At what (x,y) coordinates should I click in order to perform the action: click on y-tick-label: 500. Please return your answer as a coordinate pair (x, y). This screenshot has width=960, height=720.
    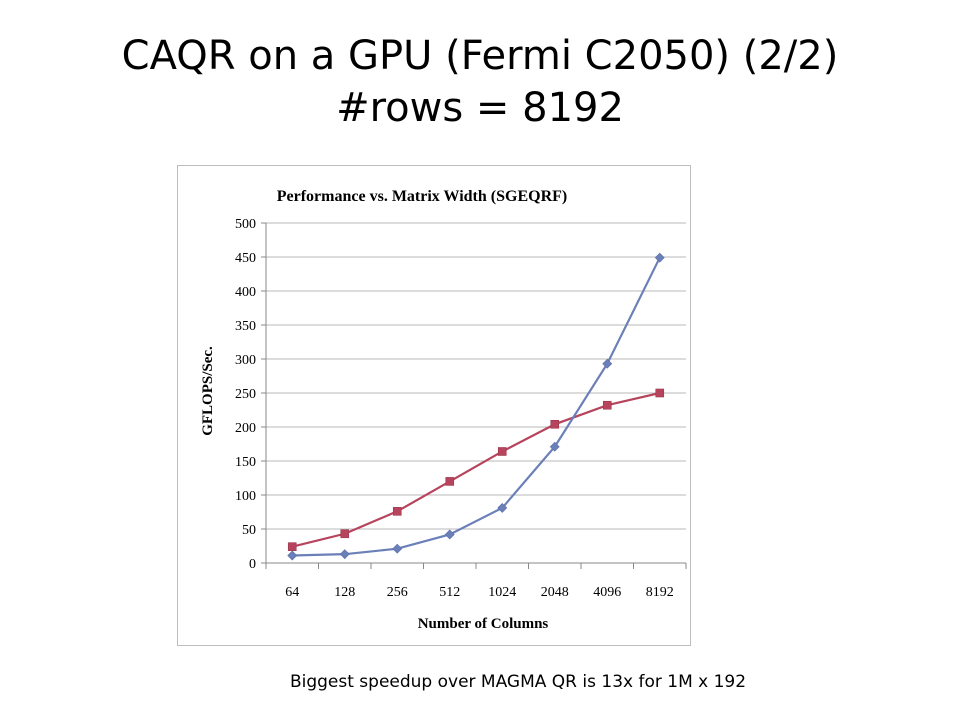
    Looking at the image, I should click on (245, 224).